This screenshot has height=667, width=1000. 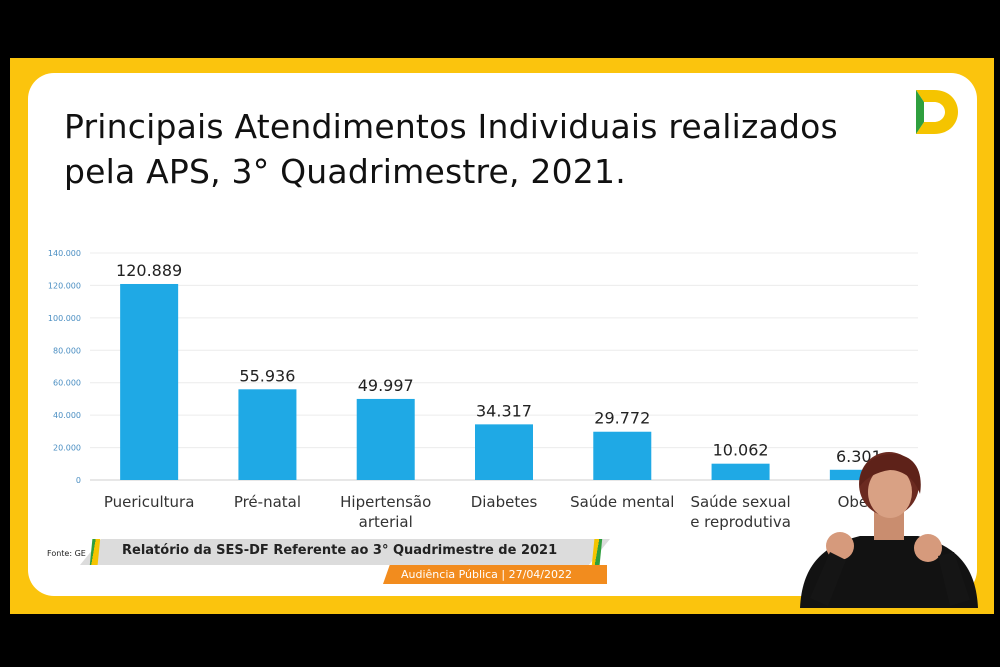 I want to click on category-label: Hipertensão arterial, so click(x=385, y=512).